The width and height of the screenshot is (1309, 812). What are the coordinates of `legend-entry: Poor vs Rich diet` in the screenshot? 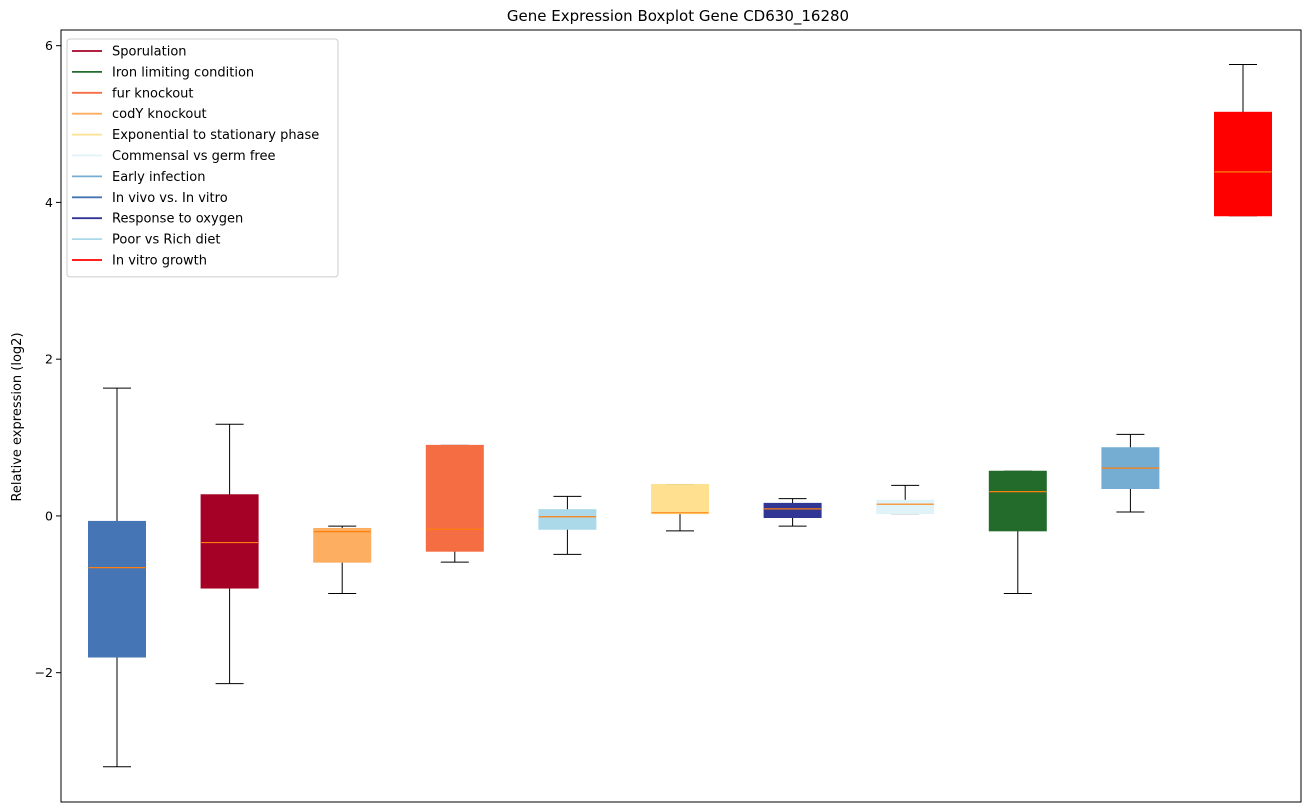 It's located at (146, 240).